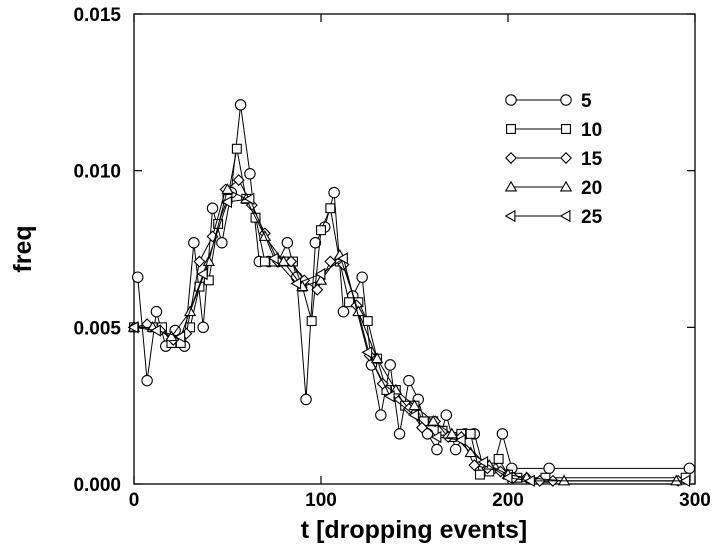  Describe the element at coordinates (321, 500) in the screenshot. I see `x-tick-label: 100` at that location.